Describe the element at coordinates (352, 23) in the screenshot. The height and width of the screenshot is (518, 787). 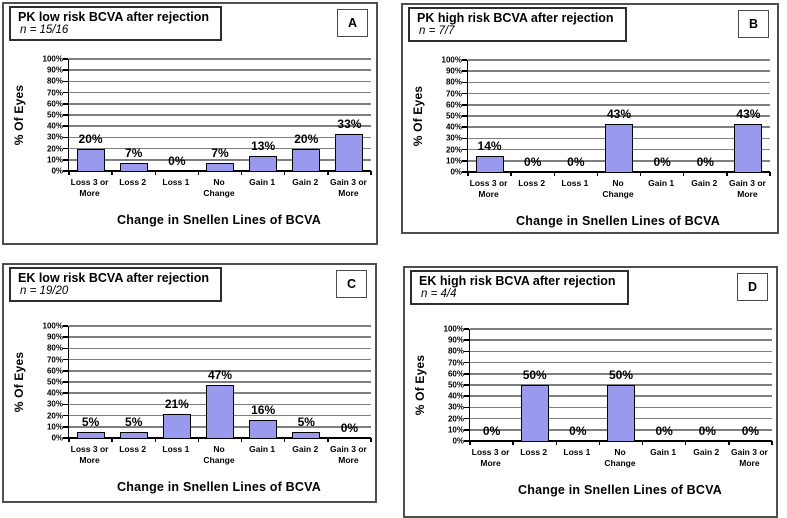
I see `panel-letter-badge: A` at that location.